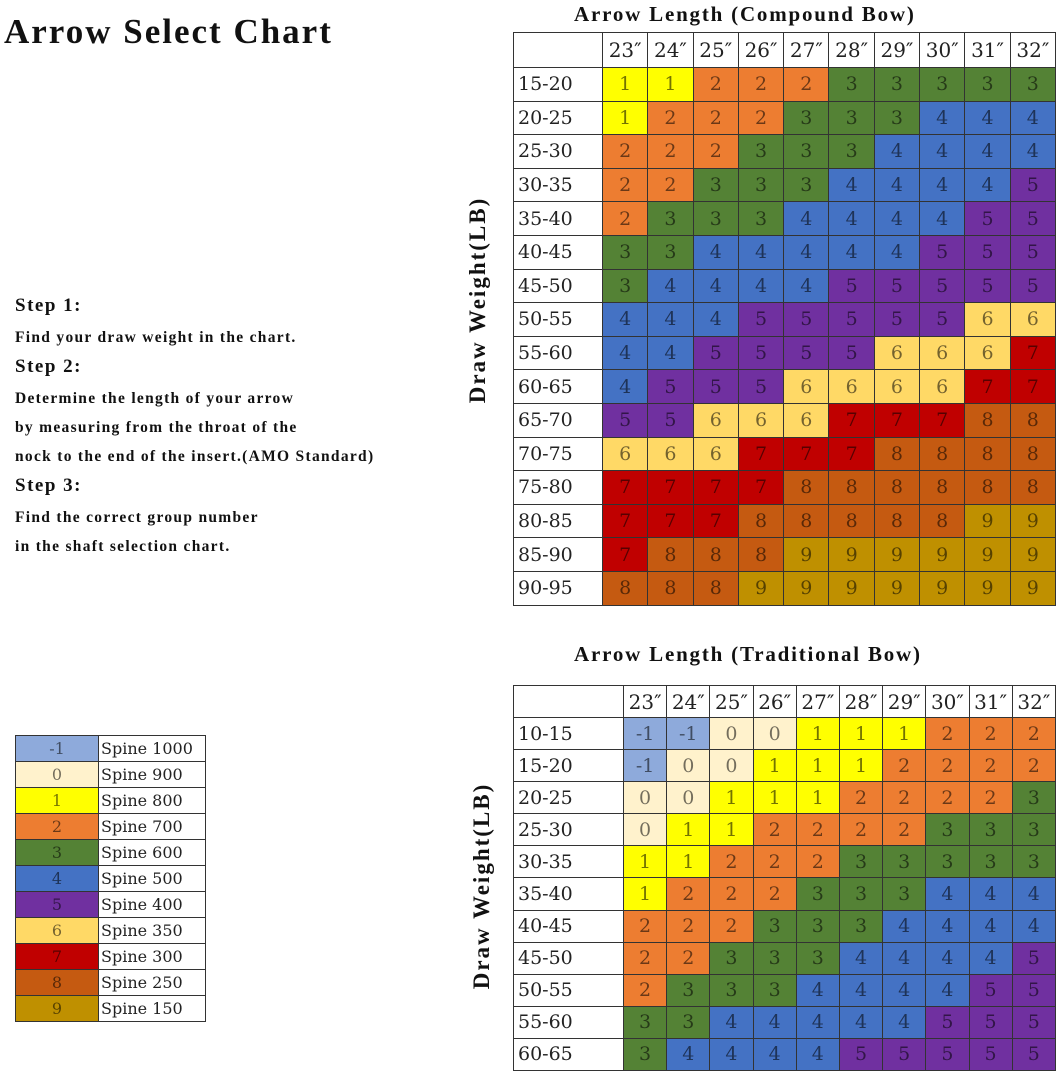  What do you see at coordinates (558, 588) in the screenshot?
I see `row-header: 90-95` at bounding box center [558, 588].